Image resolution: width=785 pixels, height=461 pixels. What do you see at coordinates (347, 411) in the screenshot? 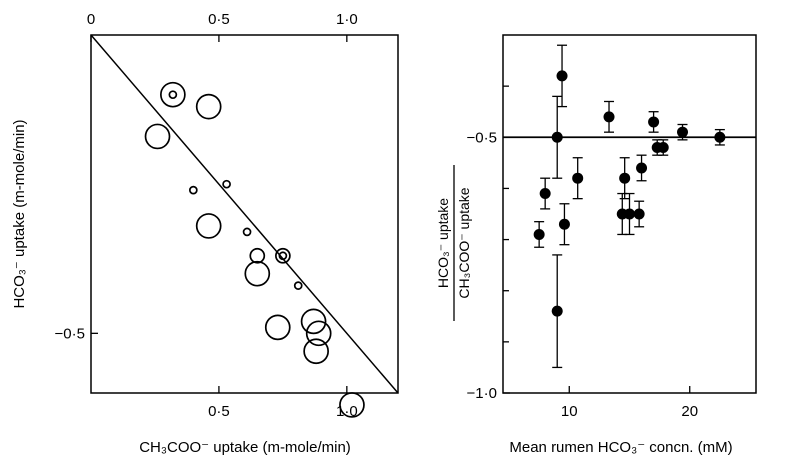
I see `left-x-tick-label-bottom: 1·0` at bounding box center [347, 411].